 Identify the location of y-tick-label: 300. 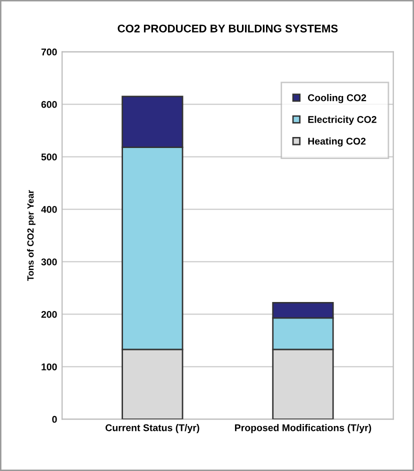
(49, 262).